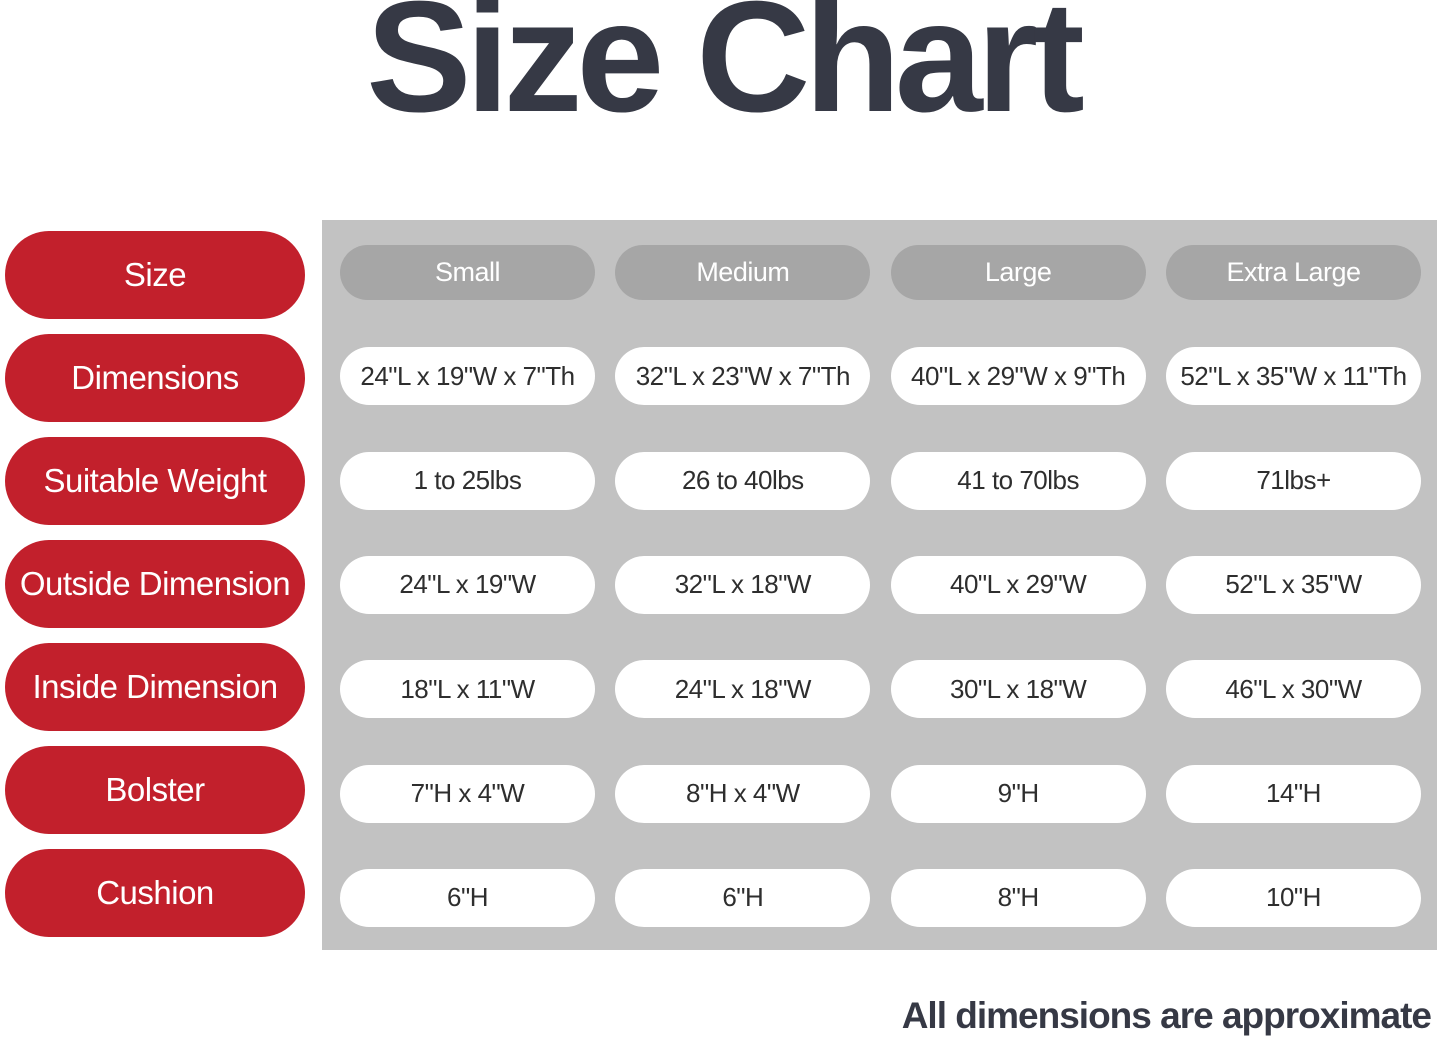  I want to click on table-cell: 32"L x 23"W x 7"Th, so click(743, 376).